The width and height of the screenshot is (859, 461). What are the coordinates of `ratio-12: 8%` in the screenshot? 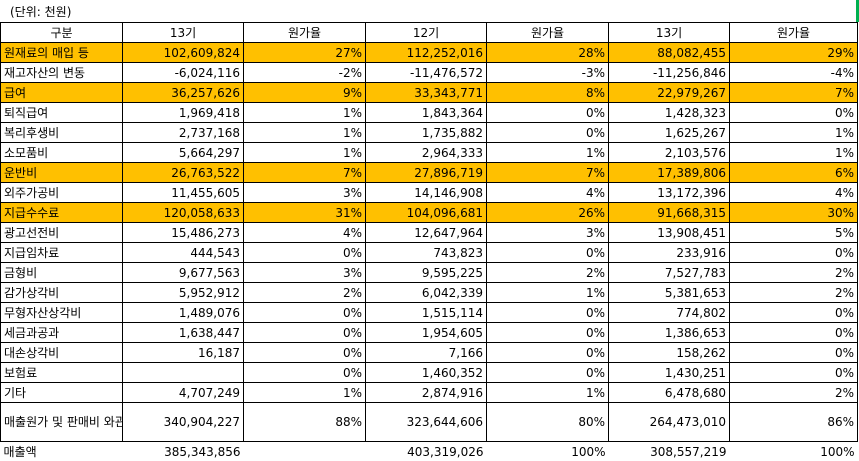 It's located at (548, 93).